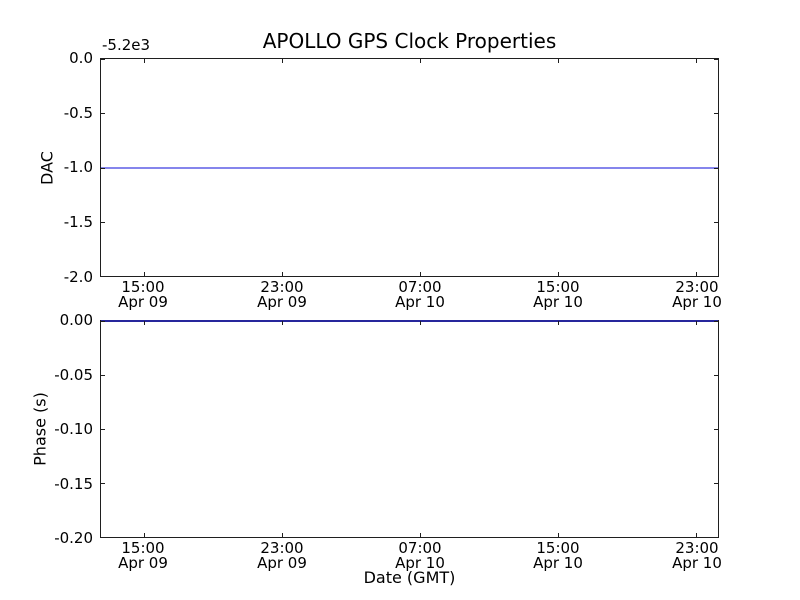 Image resolution: width=800 pixels, height=600 pixels. I want to click on chart-title: APOLLO GPS Clock Properties, so click(409, 41).